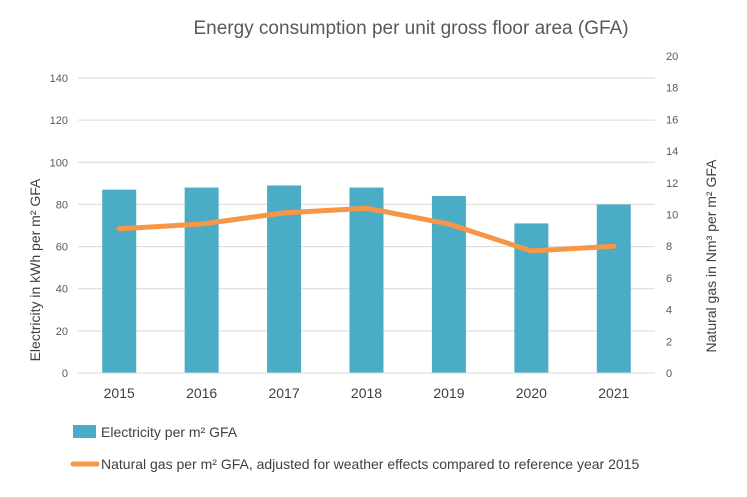 Image resolution: width=747 pixels, height=497 pixels. I want to click on left-tick-label: 140, so click(59, 79).